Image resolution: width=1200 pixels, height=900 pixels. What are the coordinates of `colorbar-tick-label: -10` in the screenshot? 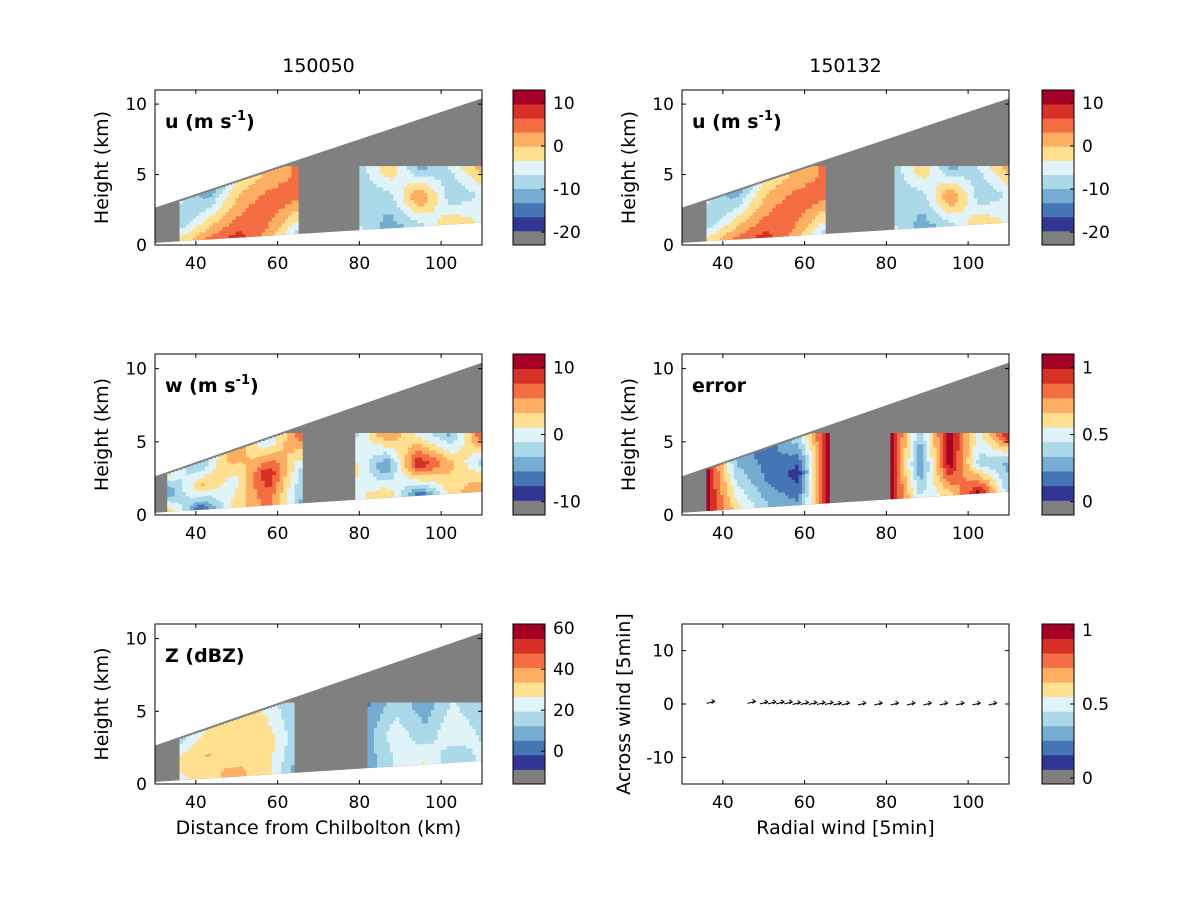 It's located at (1096, 190).